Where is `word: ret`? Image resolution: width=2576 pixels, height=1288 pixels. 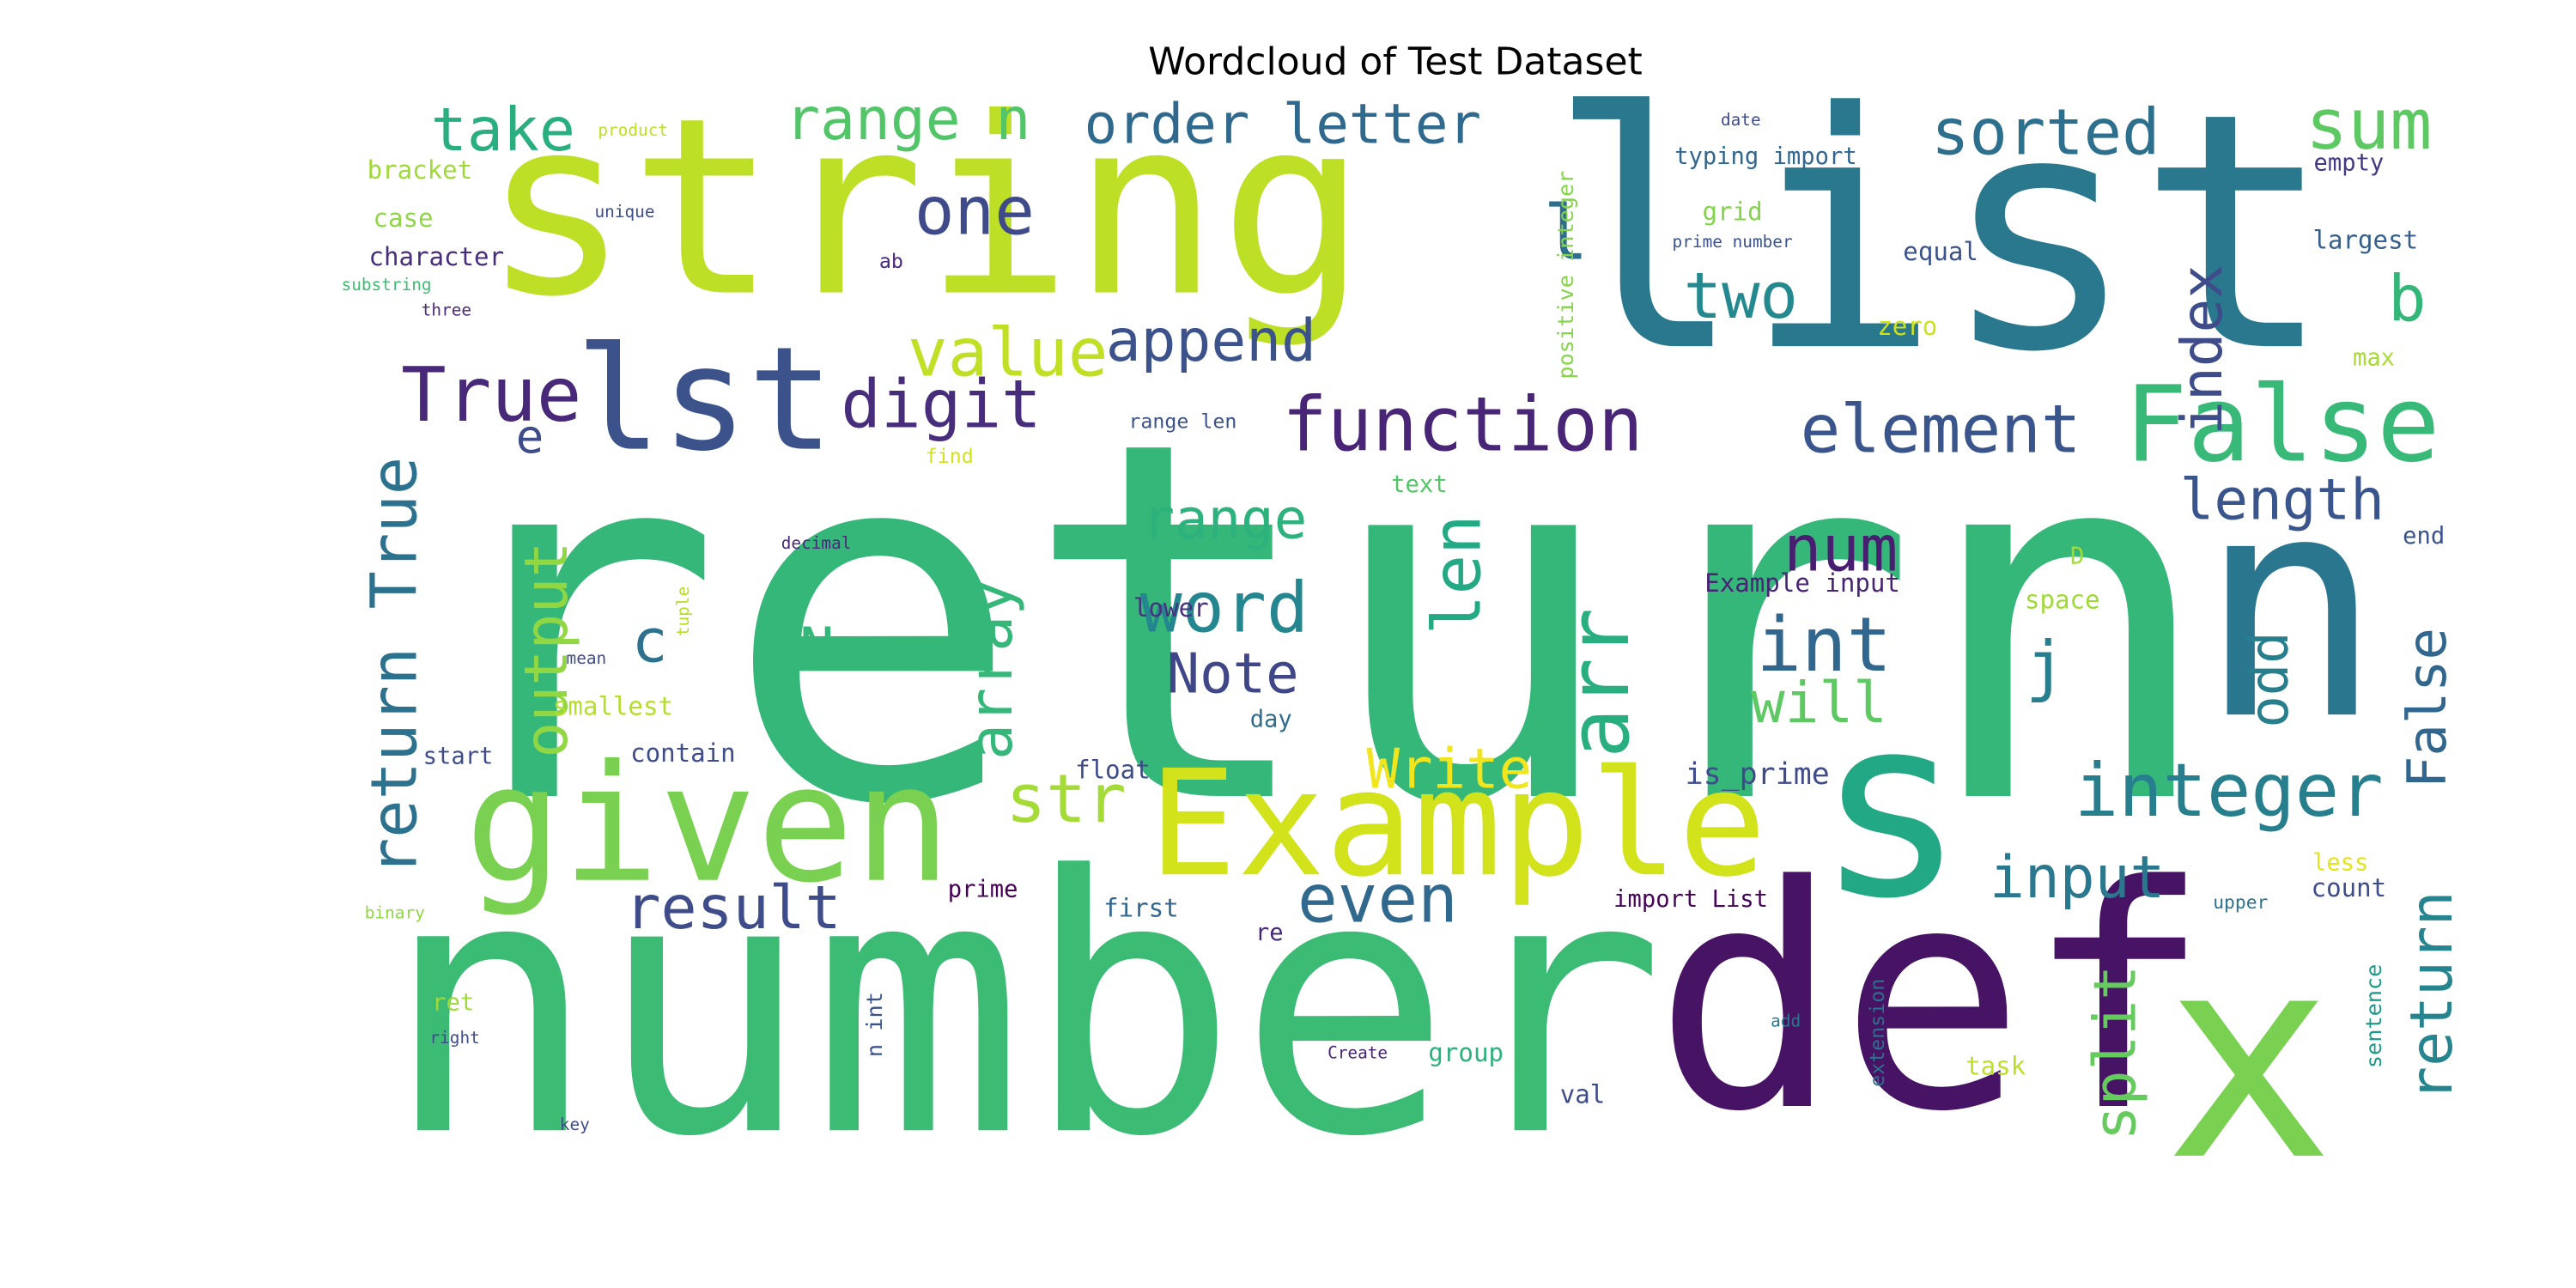 word: ret is located at coordinates (453, 1002).